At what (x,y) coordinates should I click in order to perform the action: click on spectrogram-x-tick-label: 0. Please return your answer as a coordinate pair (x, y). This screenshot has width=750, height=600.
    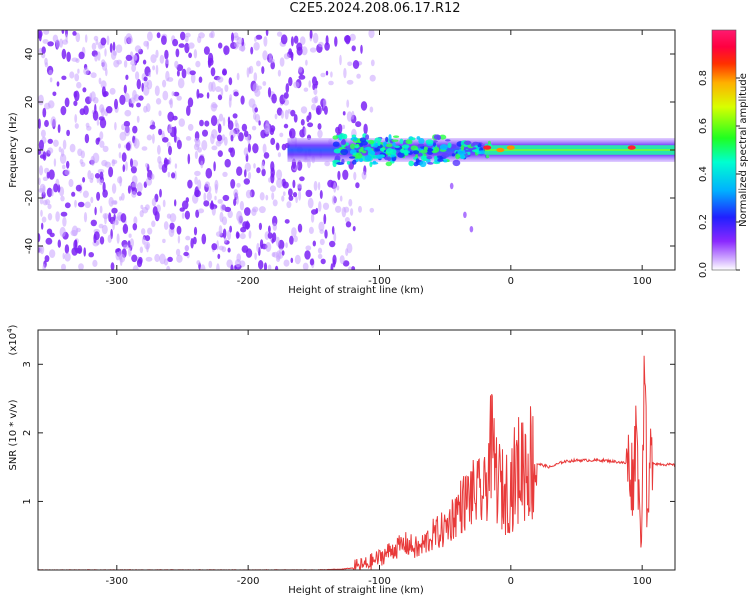
    Looking at the image, I should click on (511, 281).